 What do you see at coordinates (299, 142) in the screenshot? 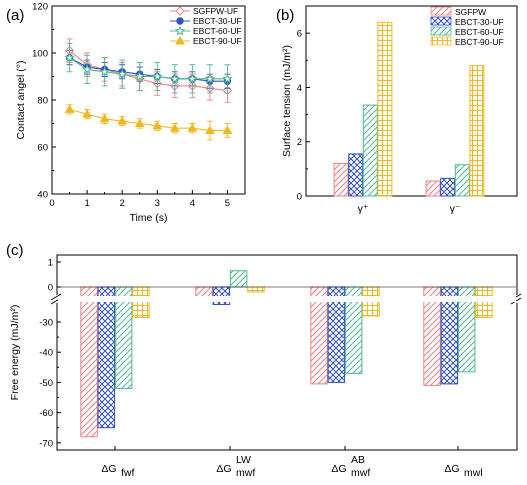
I see `y-tick-label: 2` at bounding box center [299, 142].